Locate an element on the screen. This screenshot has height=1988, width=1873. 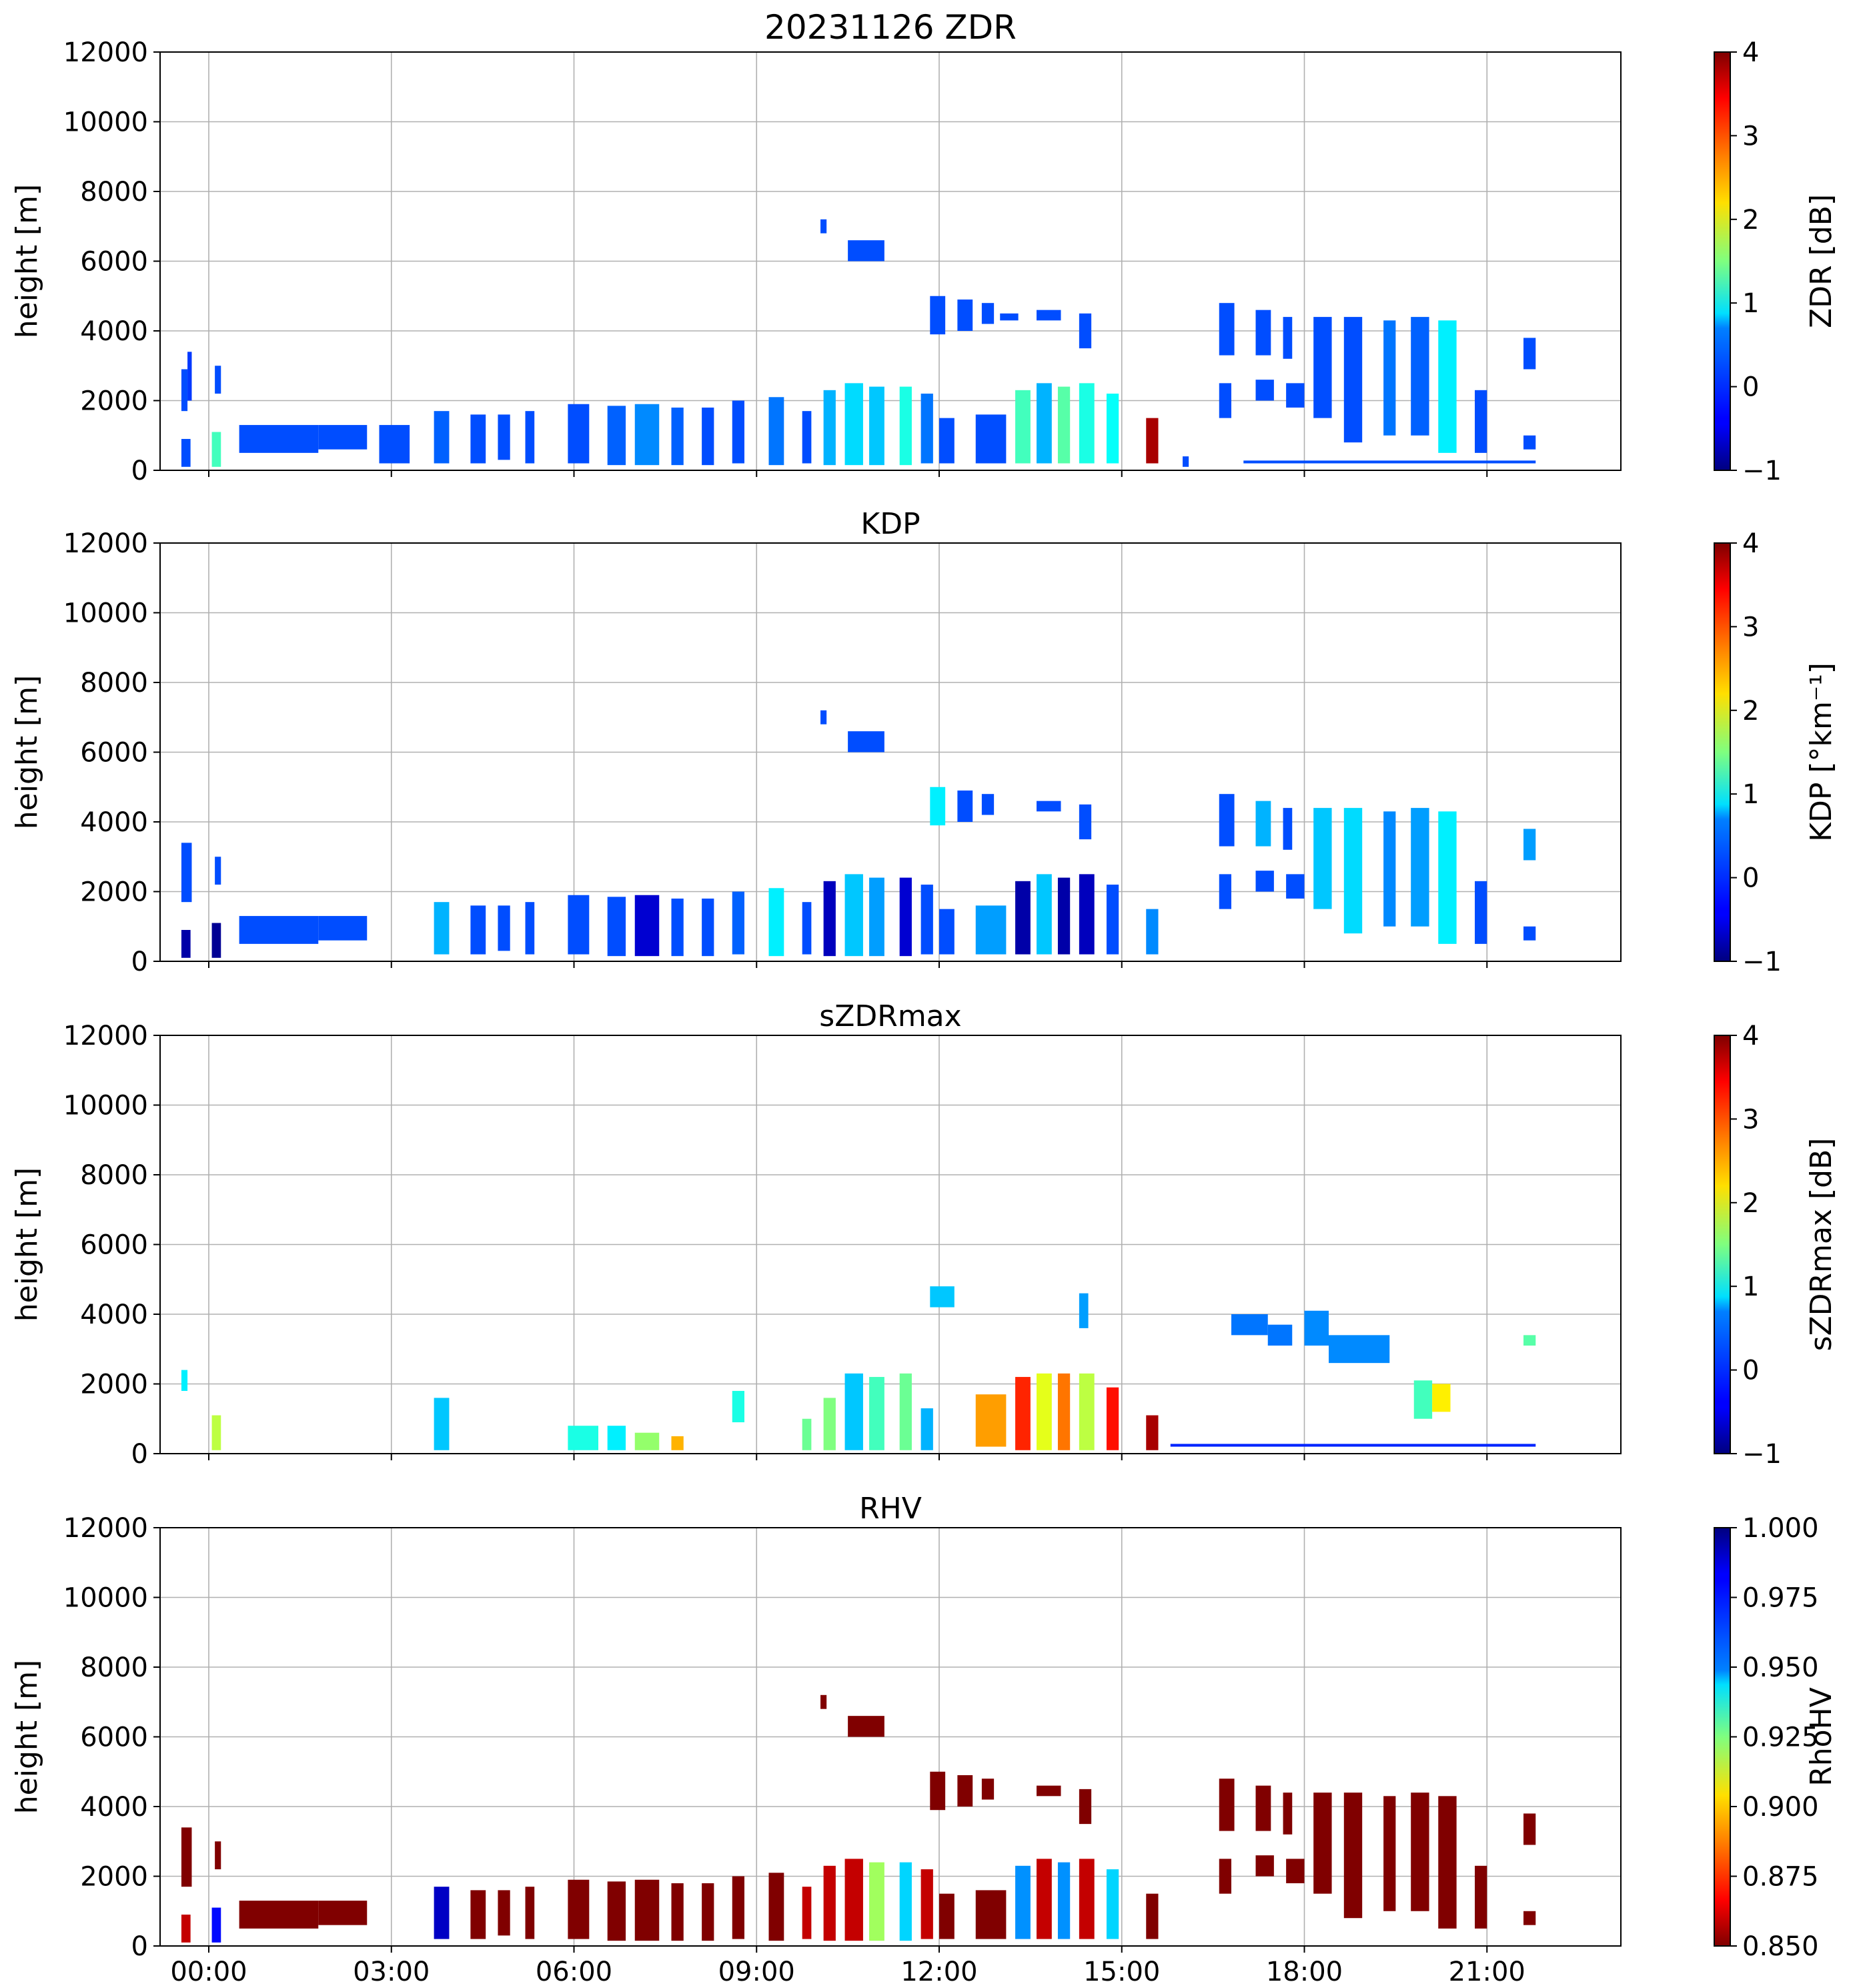
y-tick-label: 10000 is located at coordinates (105, 613).